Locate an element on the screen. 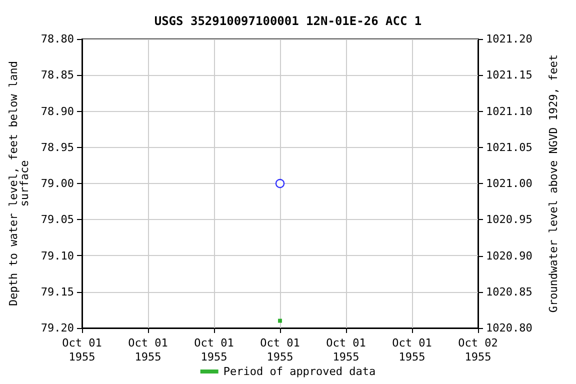  y-tick-label: 78.90 is located at coordinates (57, 111).